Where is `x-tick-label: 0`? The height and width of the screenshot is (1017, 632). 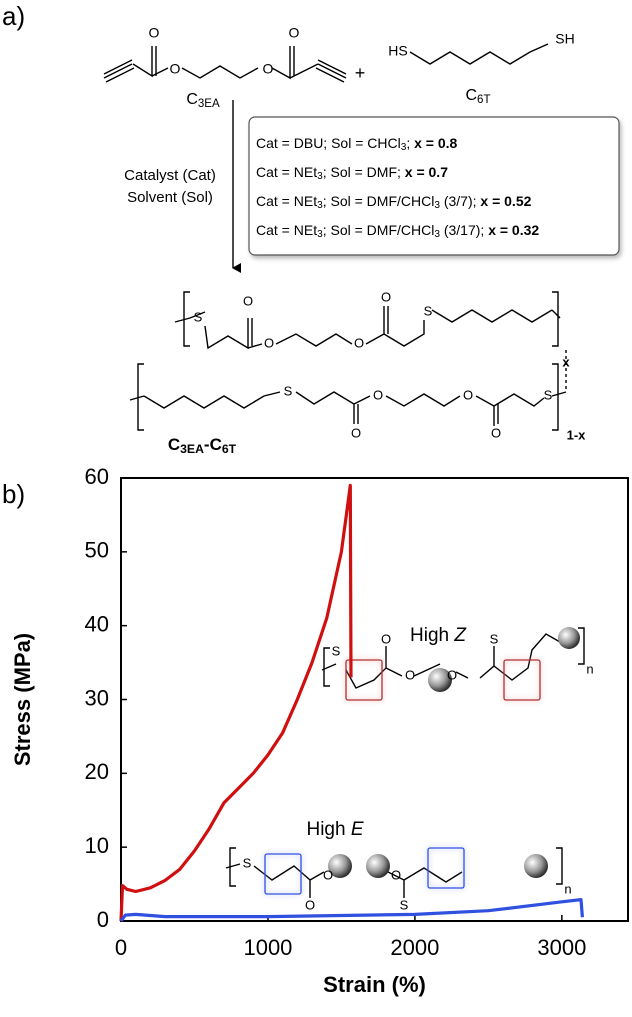 x-tick-label: 0 is located at coordinates (121, 947).